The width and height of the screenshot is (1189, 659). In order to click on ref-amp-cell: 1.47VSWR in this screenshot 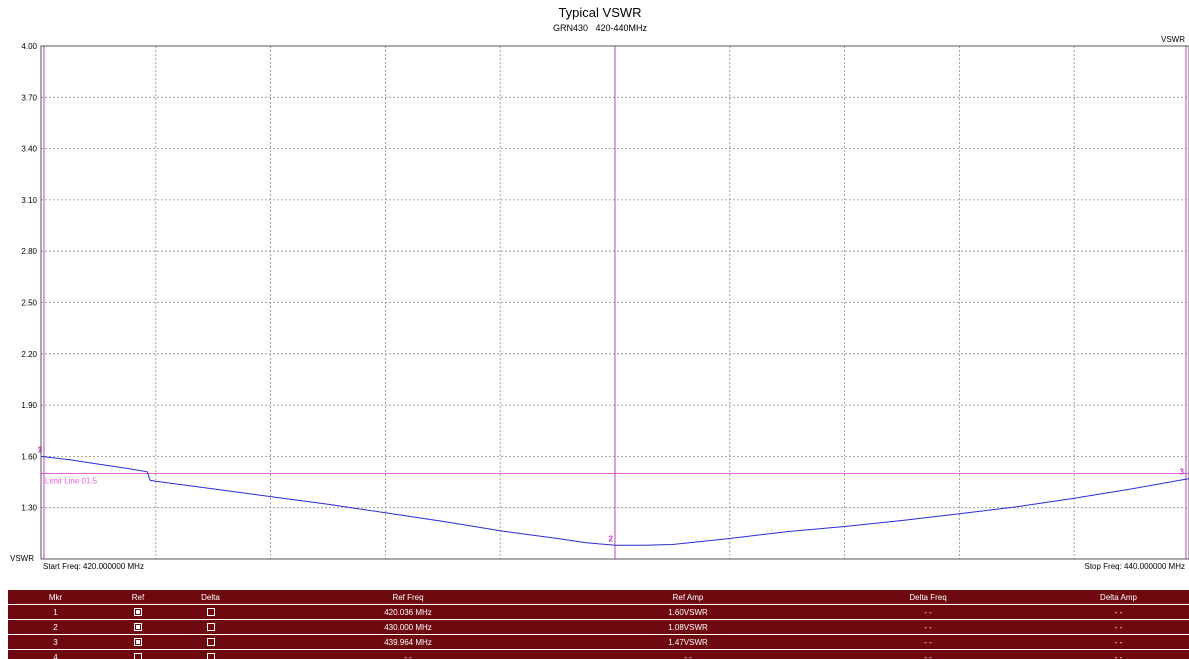, I will do `click(688, 642)`.